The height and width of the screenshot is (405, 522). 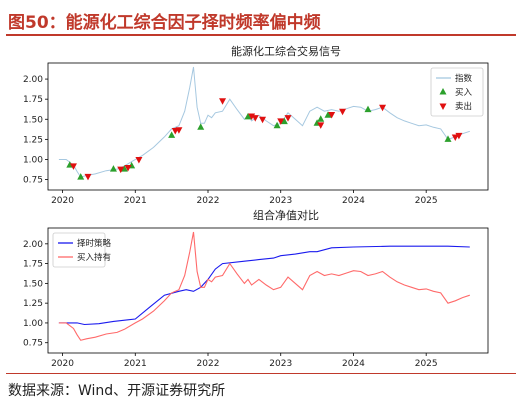 What do you see at coordinates (261, 373) in the screenshot?
I see `footer-divider` at bounding box center [261, 373].